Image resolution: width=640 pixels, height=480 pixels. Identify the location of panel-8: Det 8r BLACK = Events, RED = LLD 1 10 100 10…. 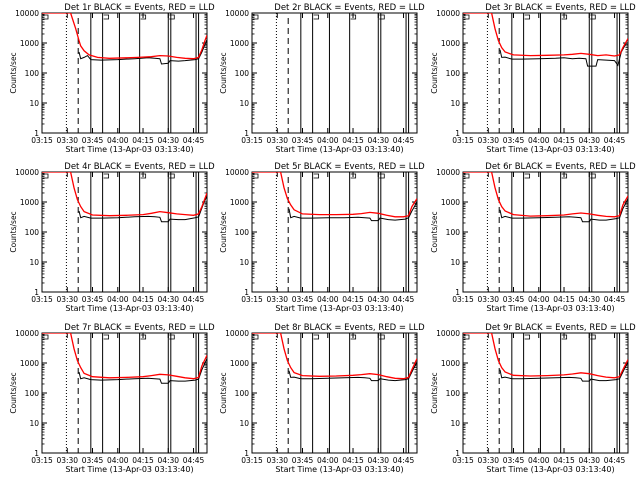
(322, 398).